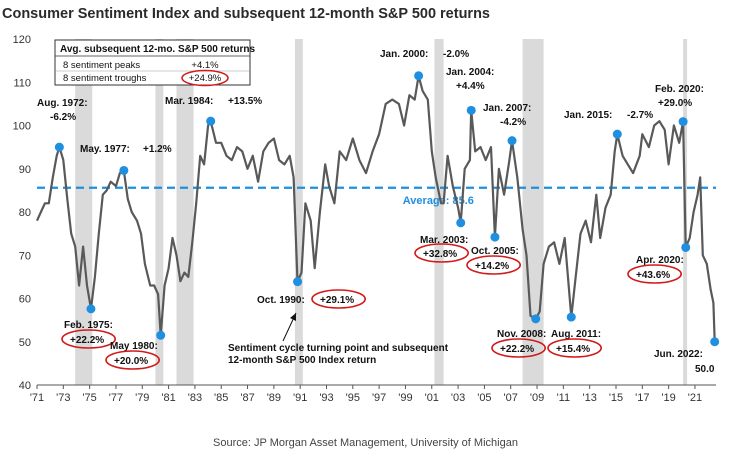 This screenshot has width=731, height=463. I want to click on marker-date-label: Feb. 2020:, so click(679, 89).